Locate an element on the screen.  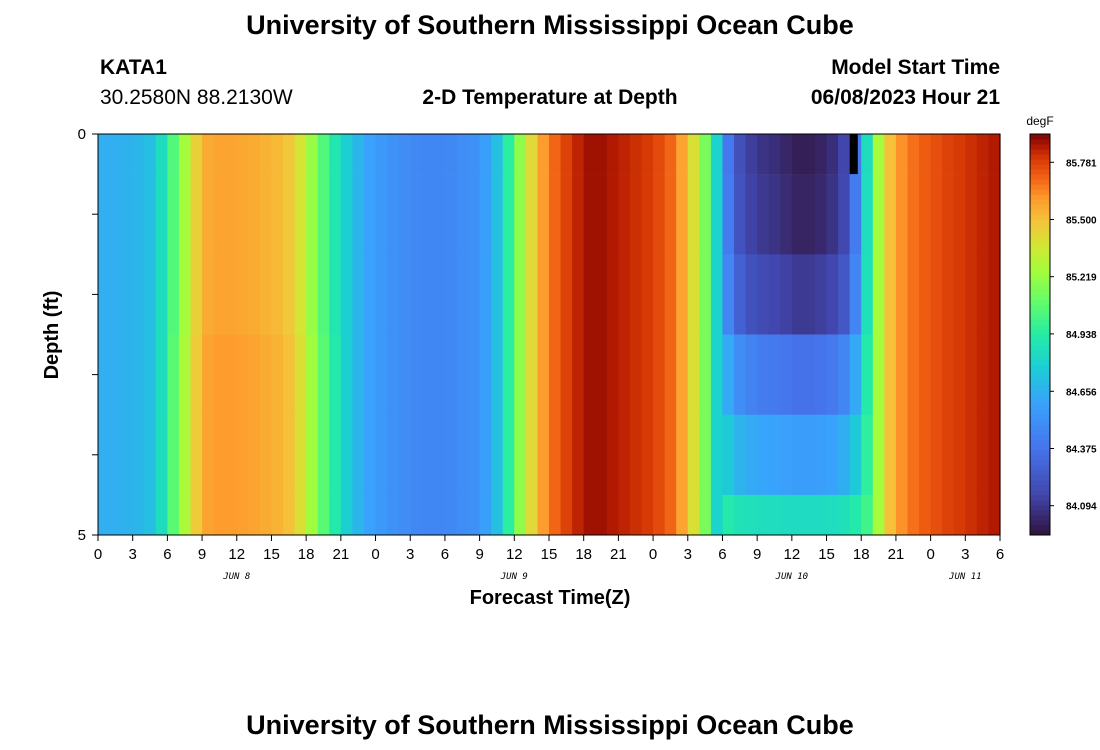
colorbar-label: 84.375 is located at coordinates (1081, 449).